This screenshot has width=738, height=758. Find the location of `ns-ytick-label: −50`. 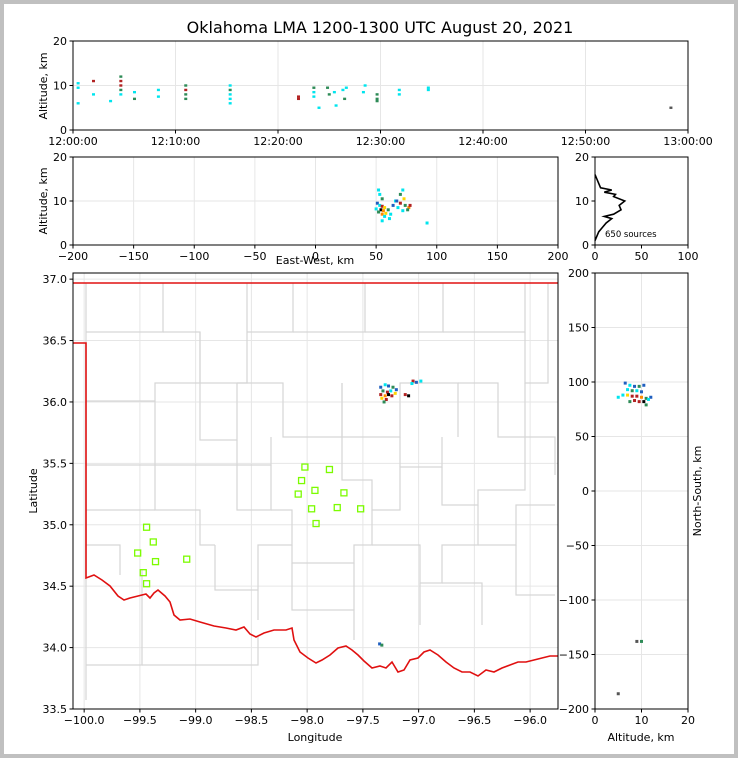

ns-ytick-label: −50 is located at coordinates (577, 546).